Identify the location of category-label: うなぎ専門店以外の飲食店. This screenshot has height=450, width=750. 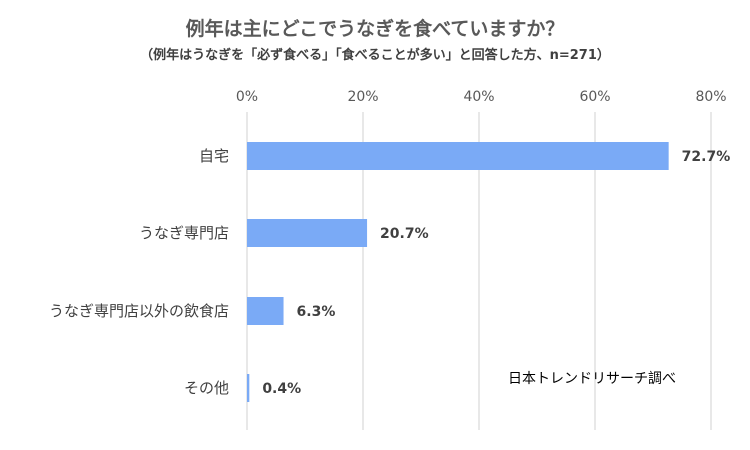
(139, 311).